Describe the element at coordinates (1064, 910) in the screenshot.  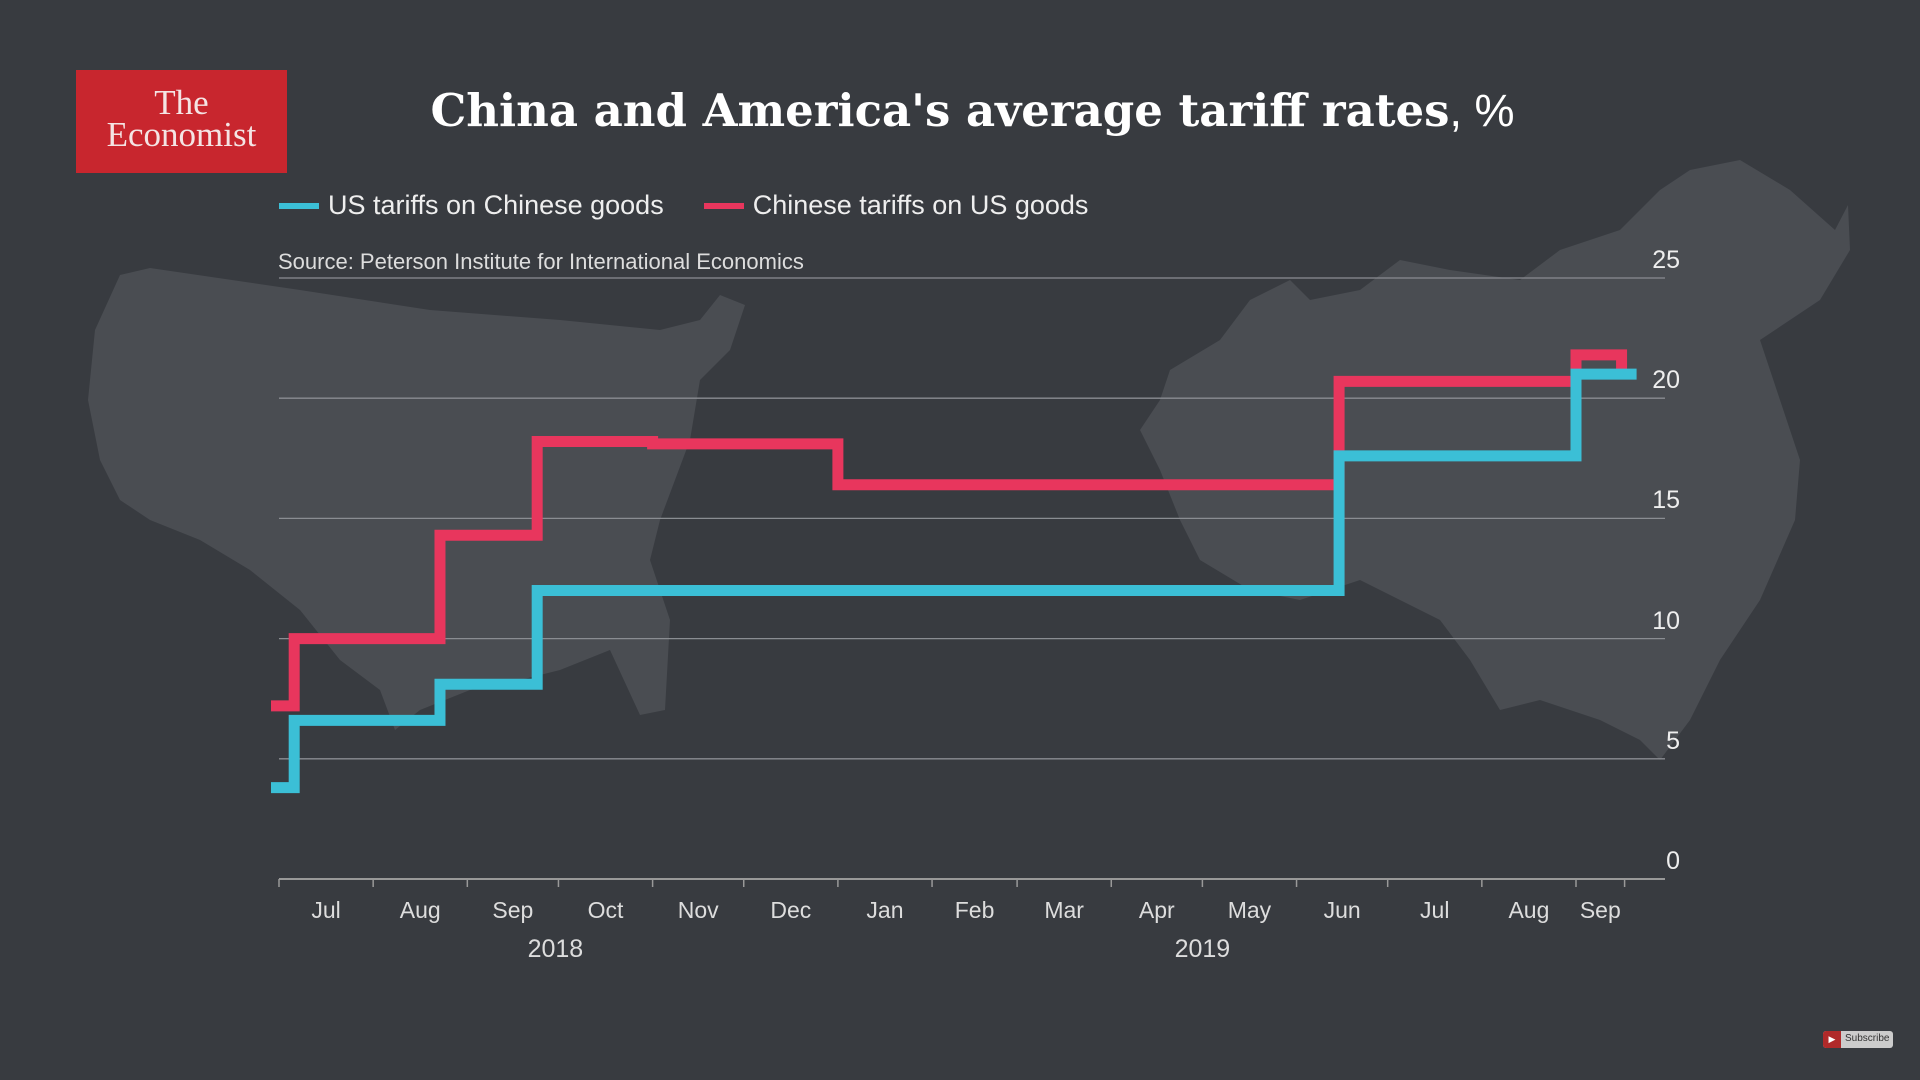
I see `x-tick-label: Mar` at that location.